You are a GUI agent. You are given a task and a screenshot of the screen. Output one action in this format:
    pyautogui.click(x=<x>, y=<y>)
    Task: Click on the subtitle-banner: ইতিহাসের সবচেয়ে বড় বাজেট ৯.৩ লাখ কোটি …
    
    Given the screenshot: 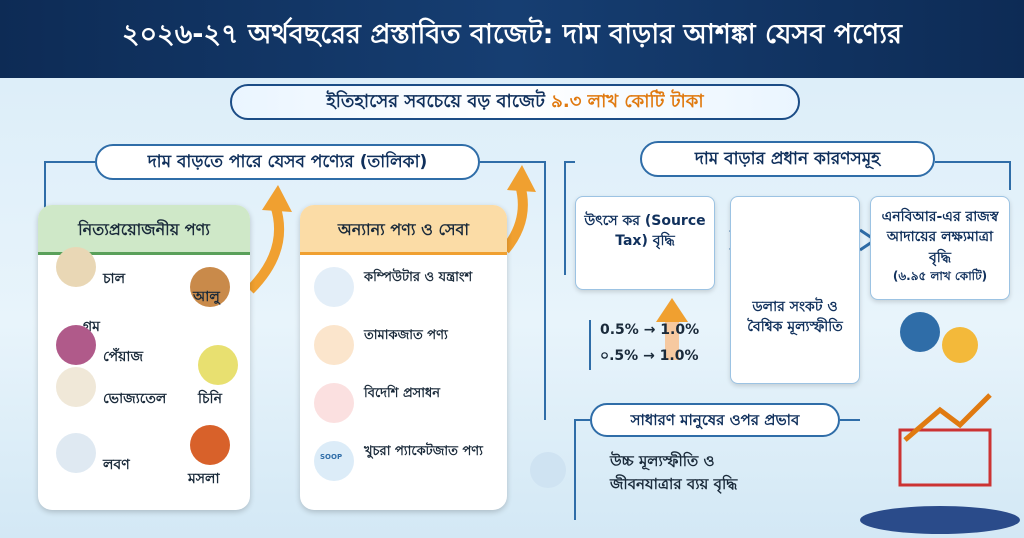 What is the action you would take?
    pyautogui.click(x=515, y=102)
    